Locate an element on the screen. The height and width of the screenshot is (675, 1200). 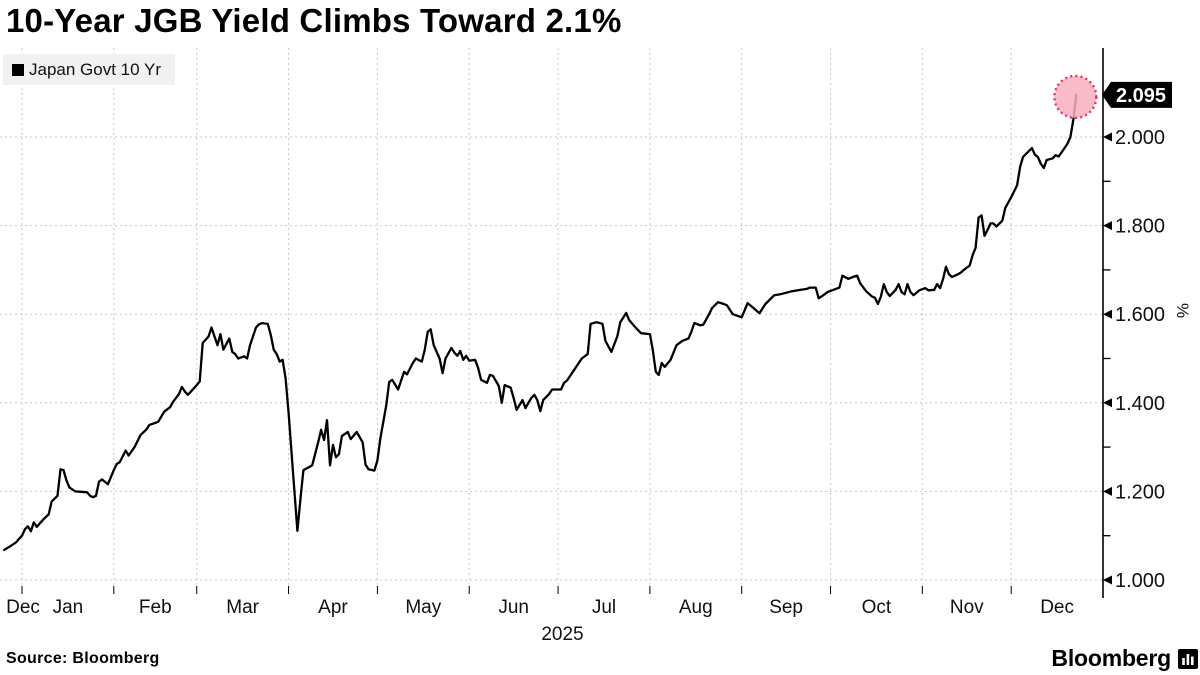
y-tick-label: 2.000 is located at coordinates (1140, 138).